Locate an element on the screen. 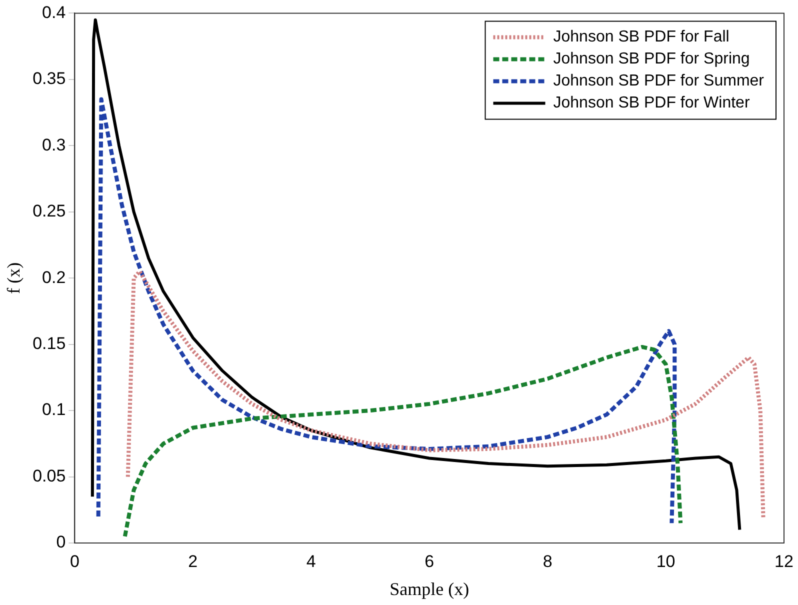 This screenshot has width=798, height=605. x-tick-label: 10 is located at coordinates (666, 561).